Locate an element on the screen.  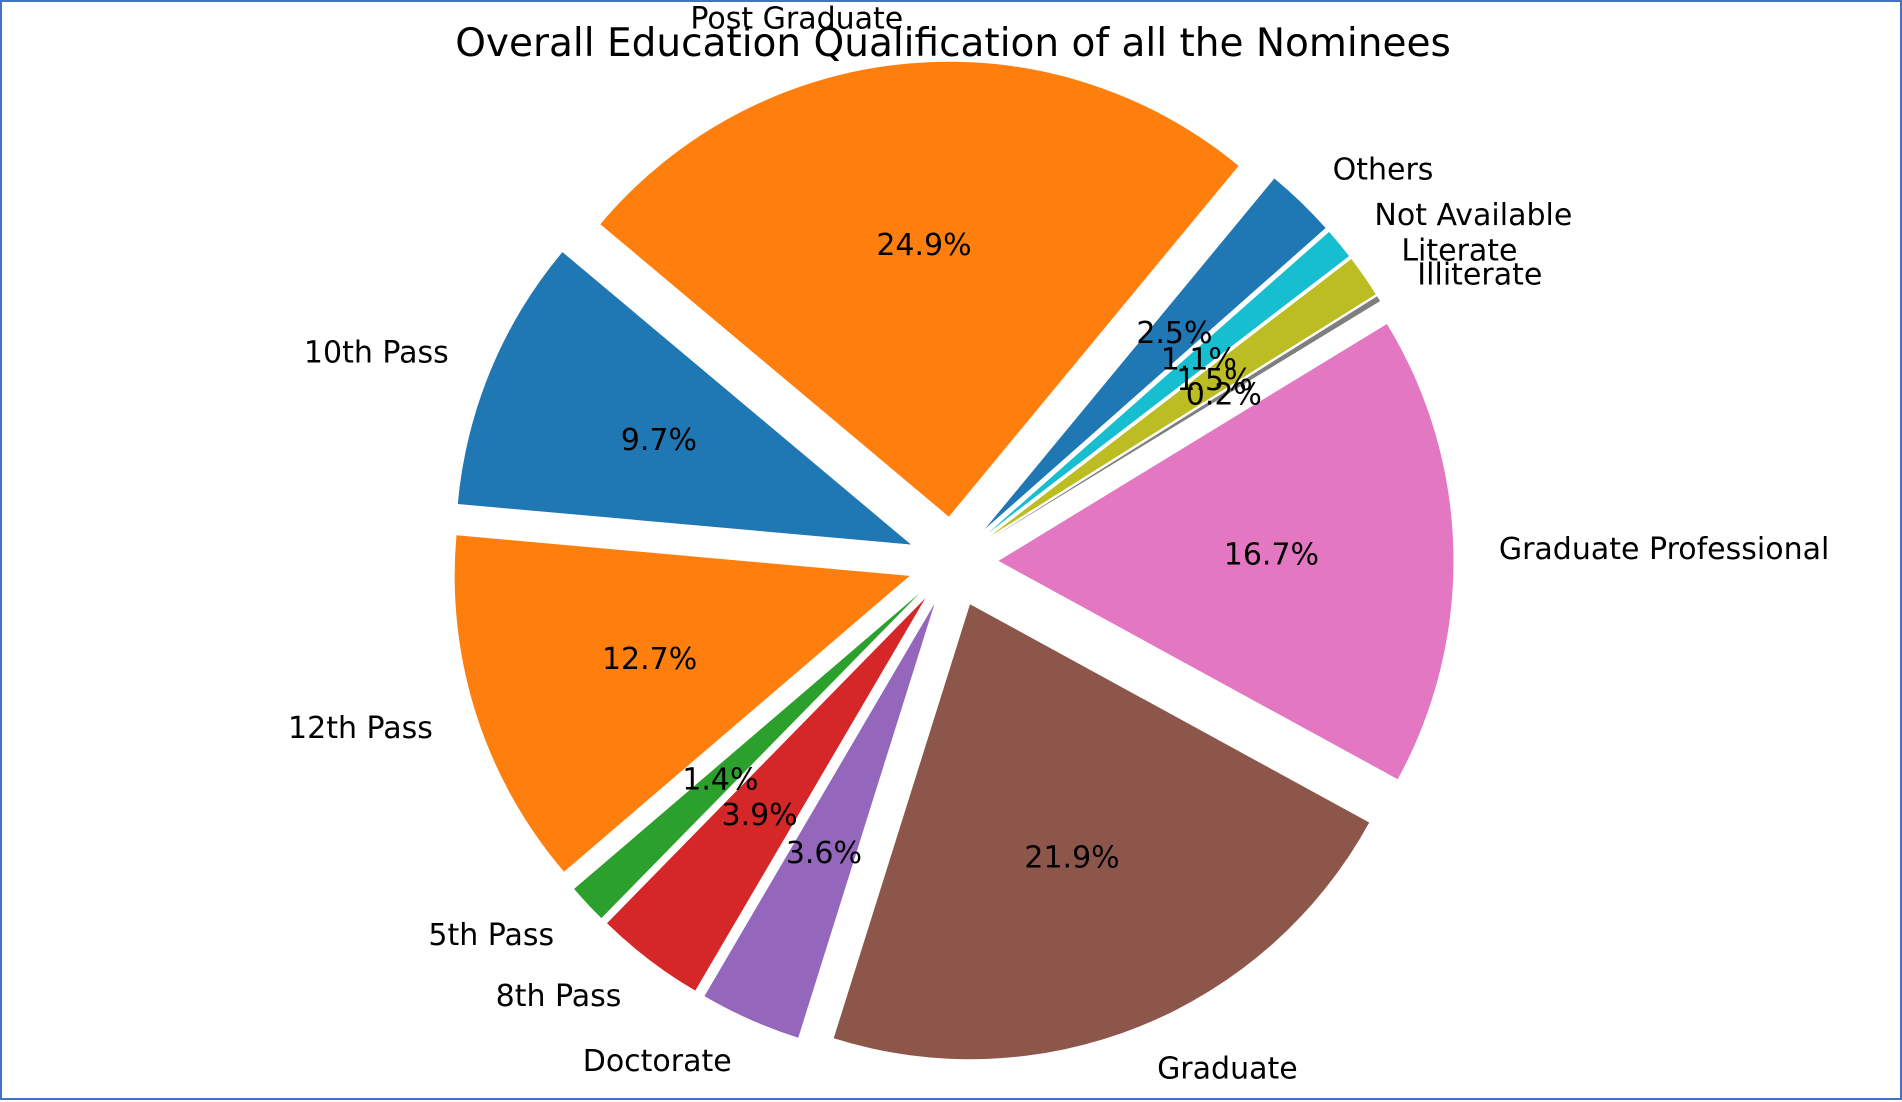
pie-slice-literate is located at coordinates (1183, 398).